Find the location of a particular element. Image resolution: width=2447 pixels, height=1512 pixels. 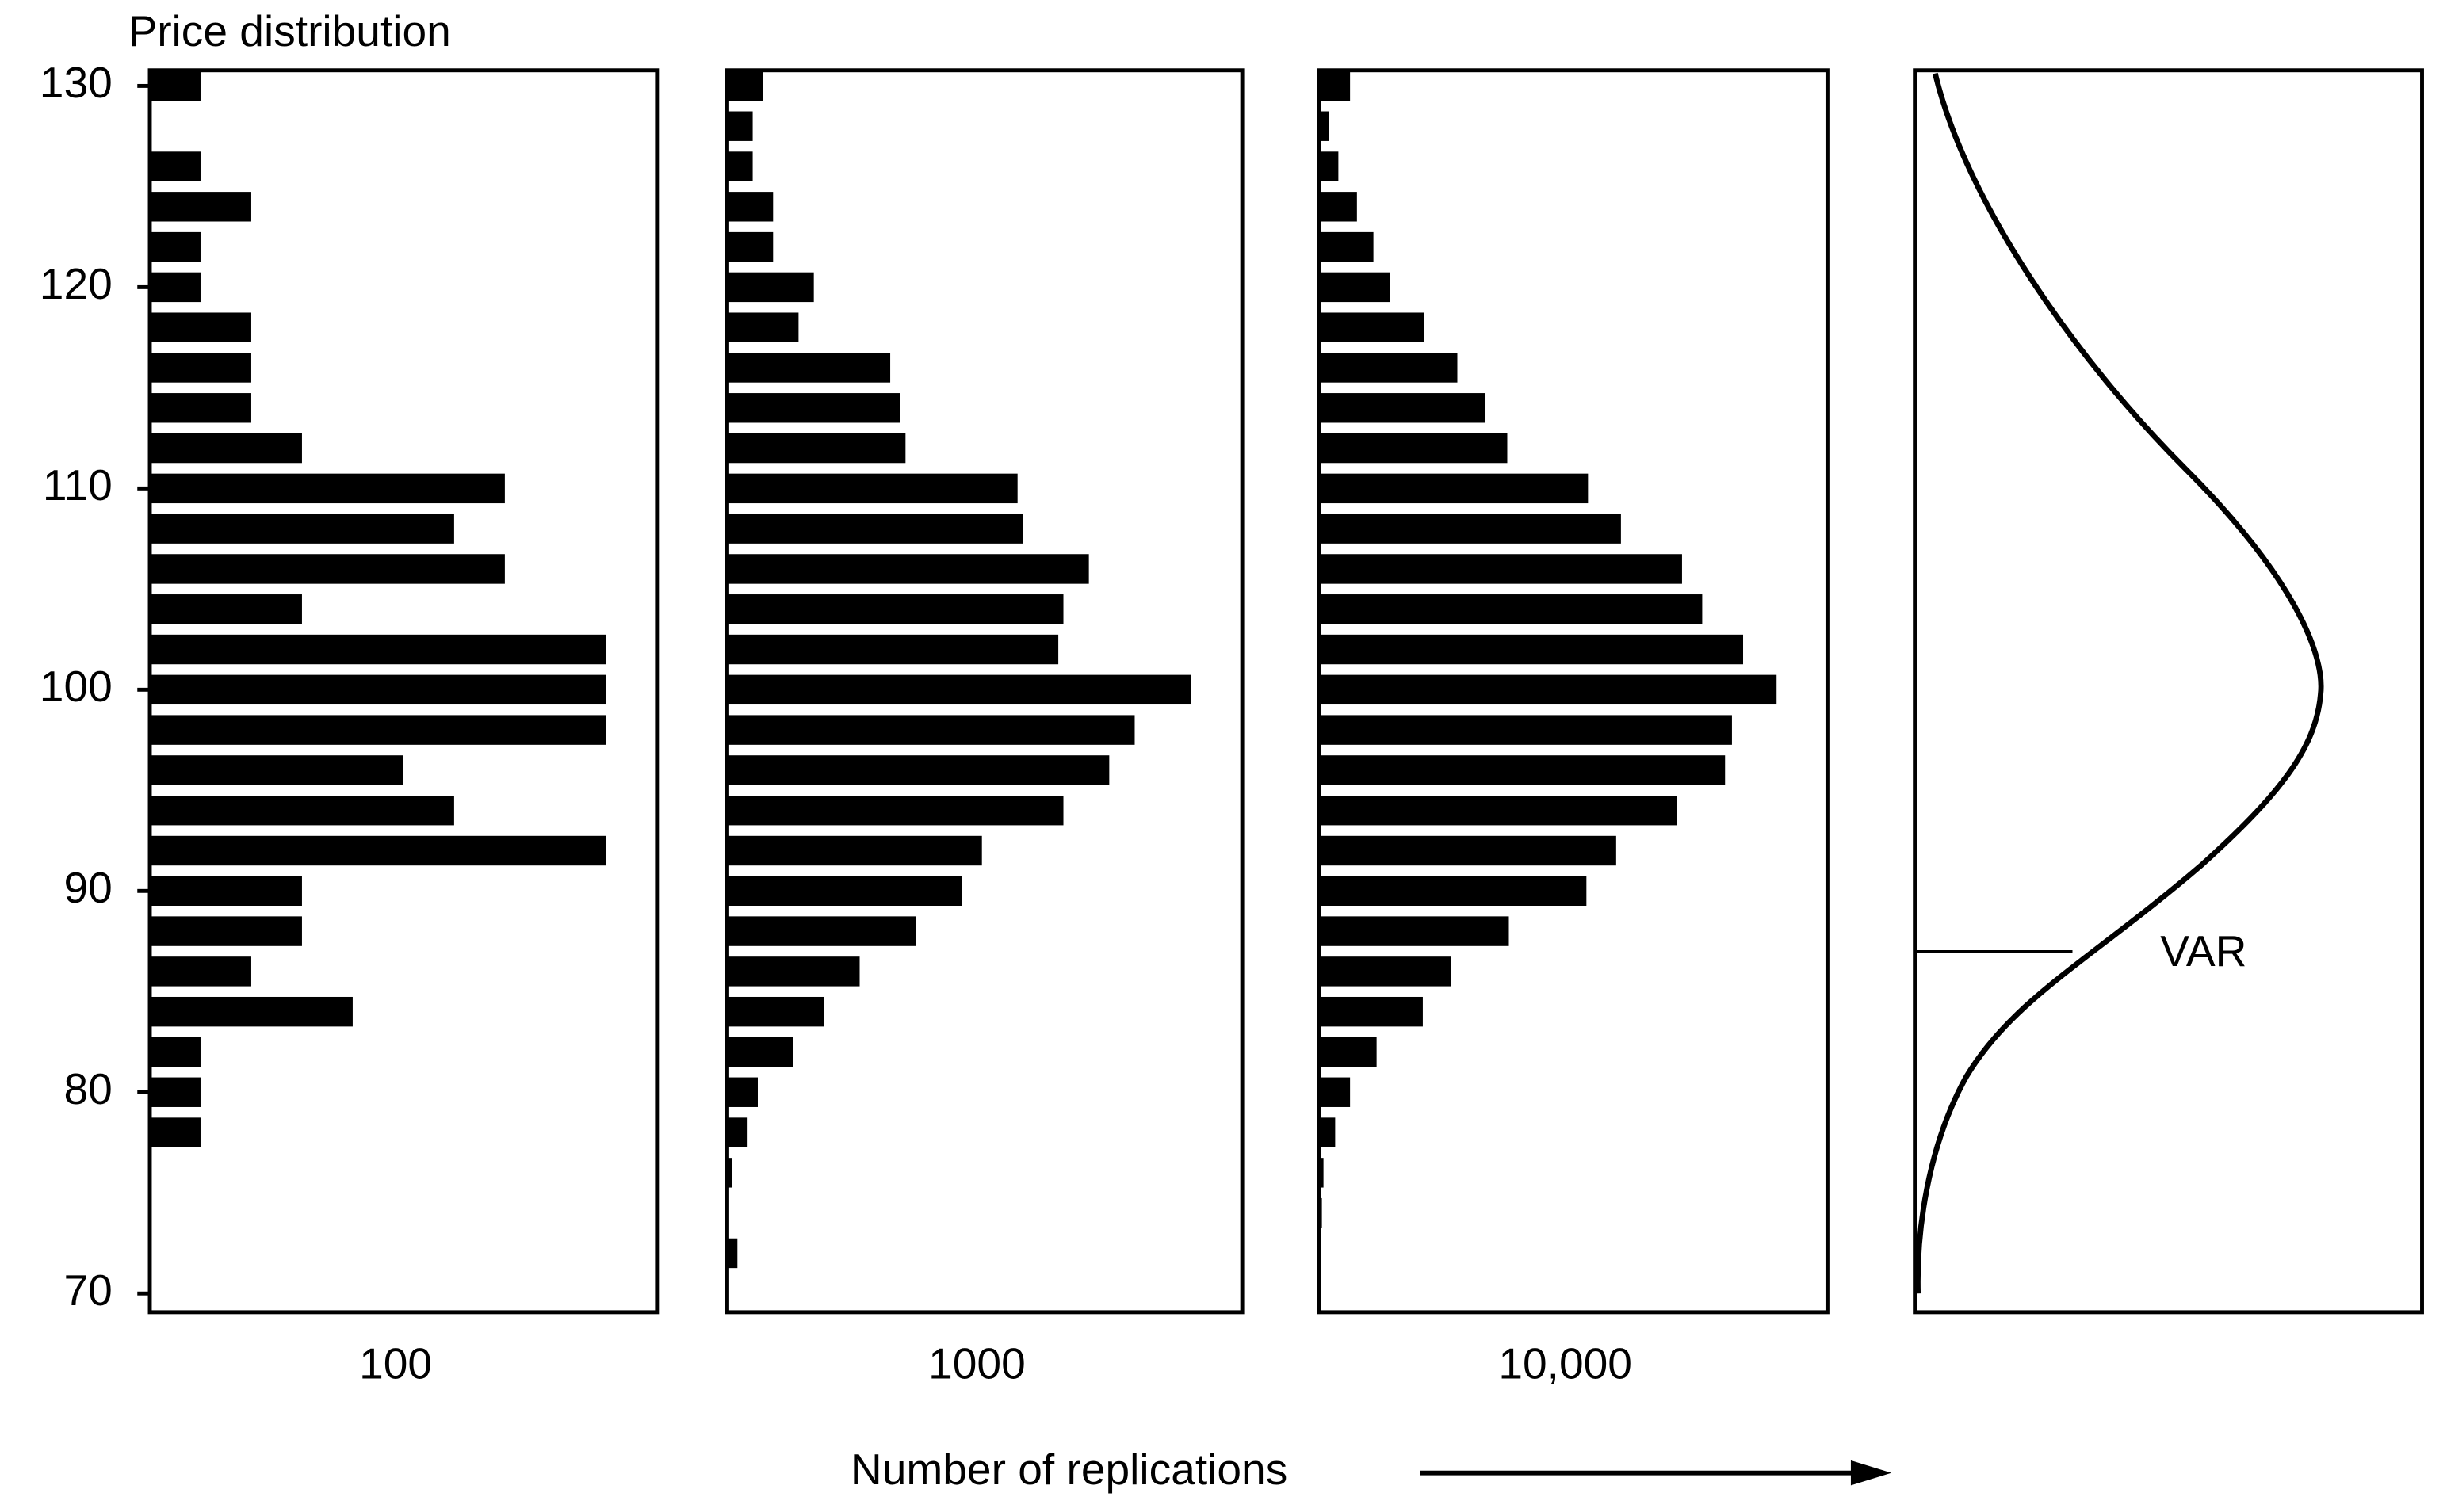

chart-title: Price distribution is located at coordinates (289, 30).